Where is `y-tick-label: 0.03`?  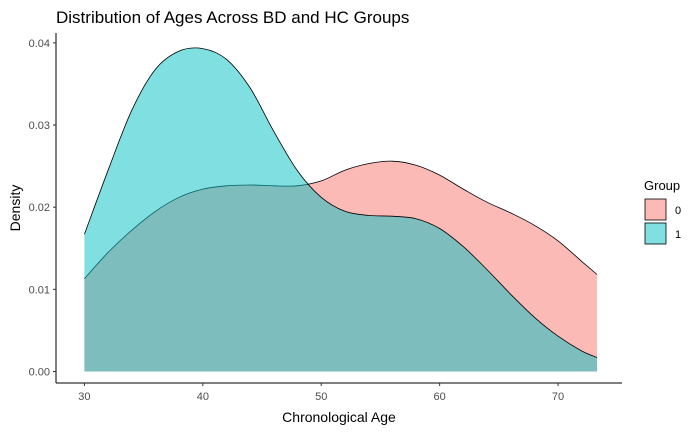
y-tick-label: 0.03 is located at coordinates (39, 126).